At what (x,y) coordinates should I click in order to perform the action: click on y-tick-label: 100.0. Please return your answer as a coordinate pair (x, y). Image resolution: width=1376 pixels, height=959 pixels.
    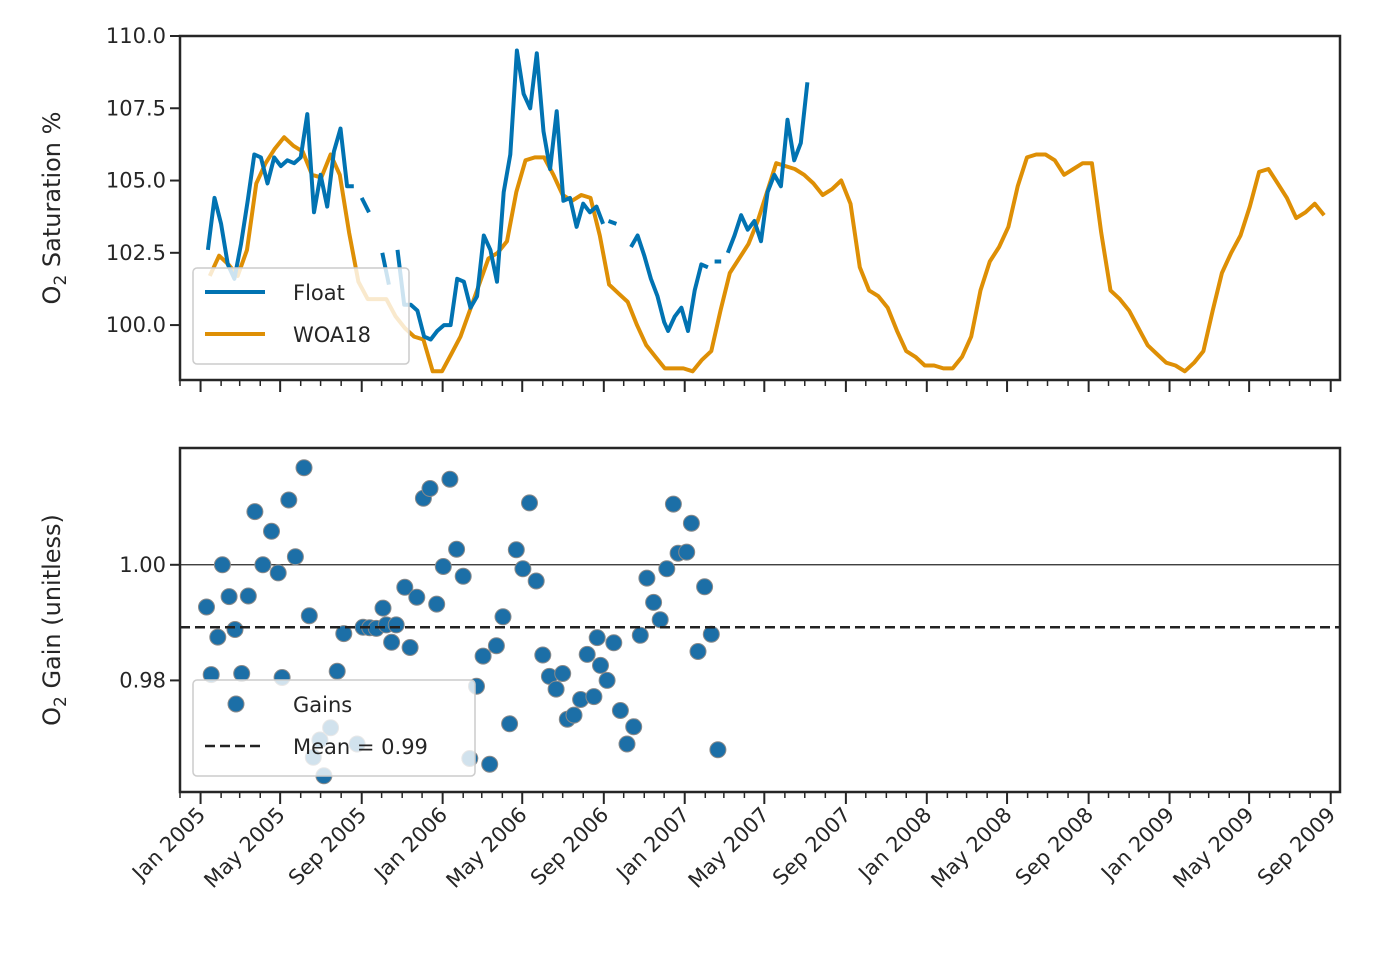
    Looking at the image, I should click on (136, 325).